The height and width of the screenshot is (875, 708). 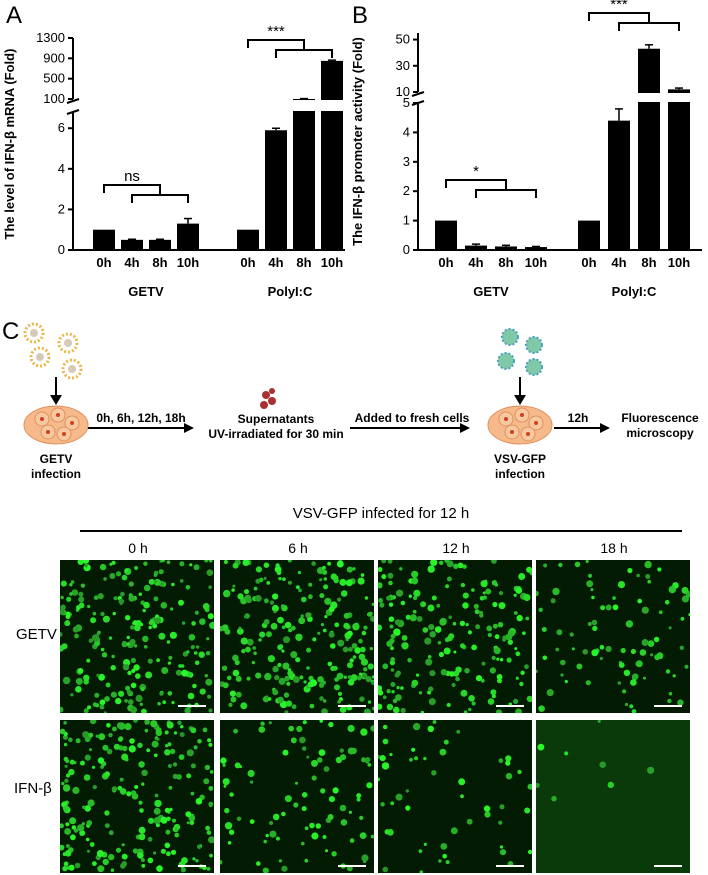 What do you see at coordinates (132, 188) in the screenshot?
I see `sig-bracket` at bounding box center [132, 188].